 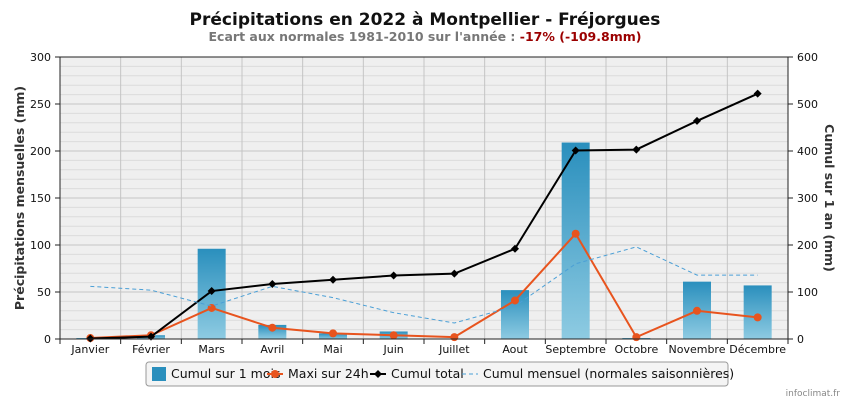 I want to click on right-axis-title: Cumul sur 1 an (mm), so click(x=829, y=198).